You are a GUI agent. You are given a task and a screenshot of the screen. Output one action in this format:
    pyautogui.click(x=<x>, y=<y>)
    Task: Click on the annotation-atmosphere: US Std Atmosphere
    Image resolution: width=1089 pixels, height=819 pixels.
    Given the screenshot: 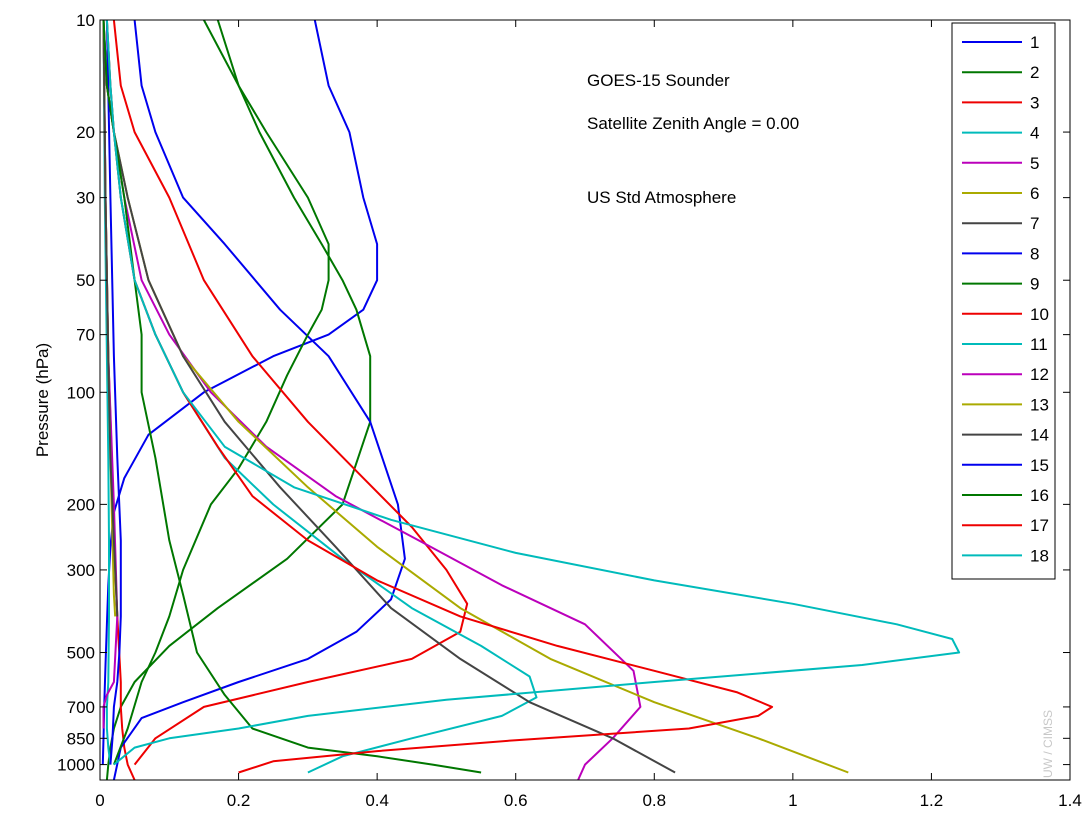 What is the action you would take?
    pyautogui.click(x=661, y=197)
    